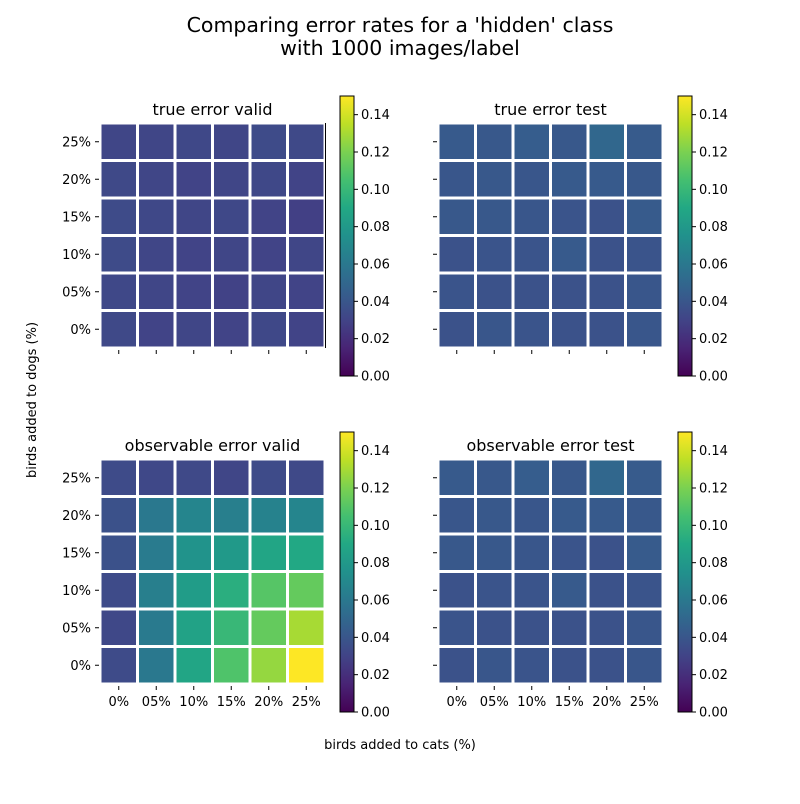 The width and height of the screenshot is (800, 804). I want to click on x-tick-label: 25%, so click(644, 702).